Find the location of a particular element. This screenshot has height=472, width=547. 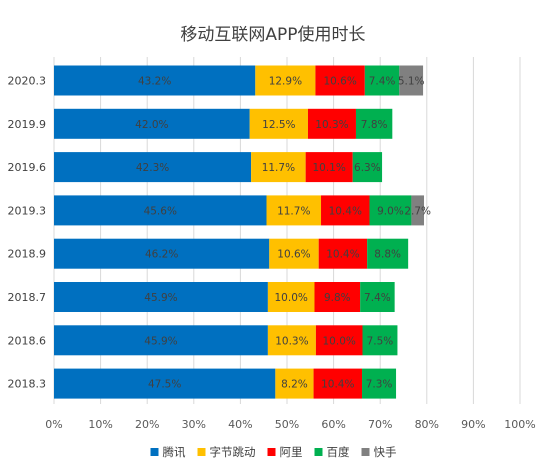

legend-item: 阿里 is located at coordinates (285, 452).